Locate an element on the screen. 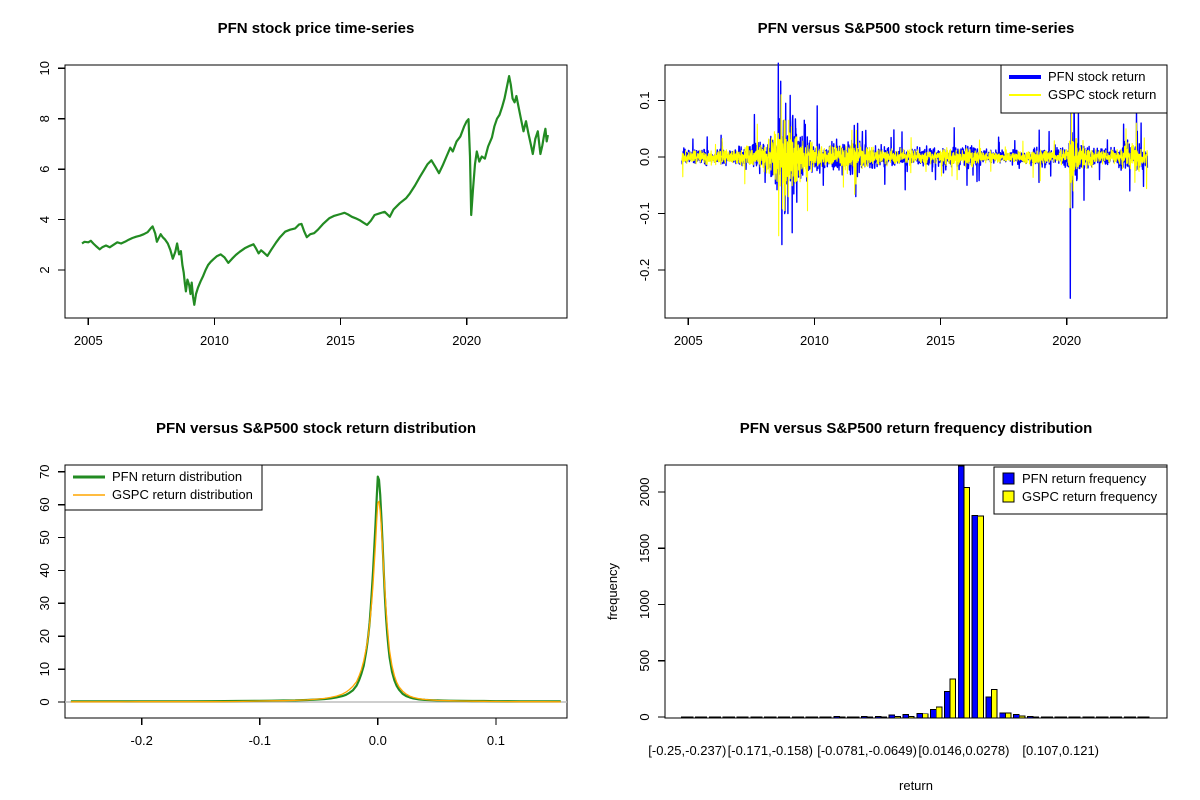 The width and height of the screenshot is (1200, 800). y-tick-label: -0.1 is located at coordinates (644, 213).